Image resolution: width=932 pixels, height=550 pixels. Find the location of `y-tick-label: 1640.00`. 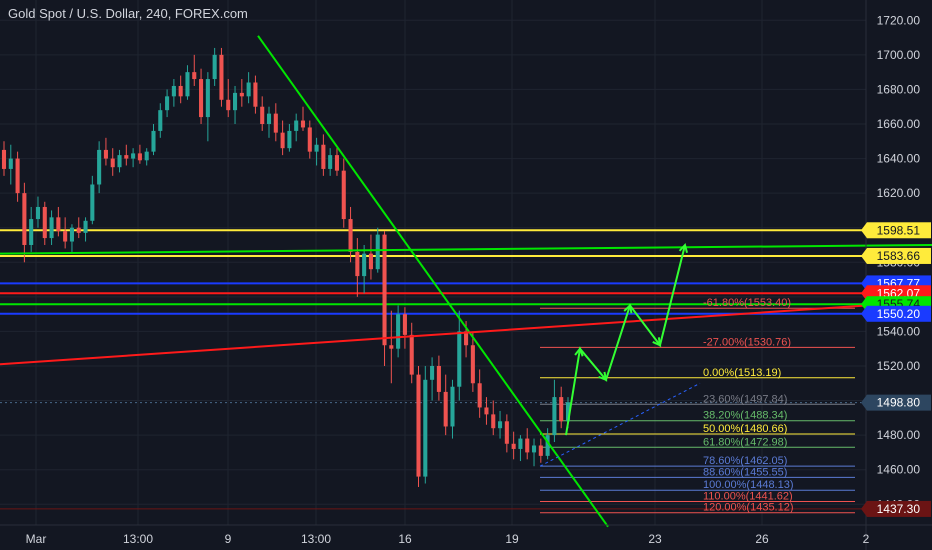

y-tick-label: 1640.00 is located at coordinates (899, 159).